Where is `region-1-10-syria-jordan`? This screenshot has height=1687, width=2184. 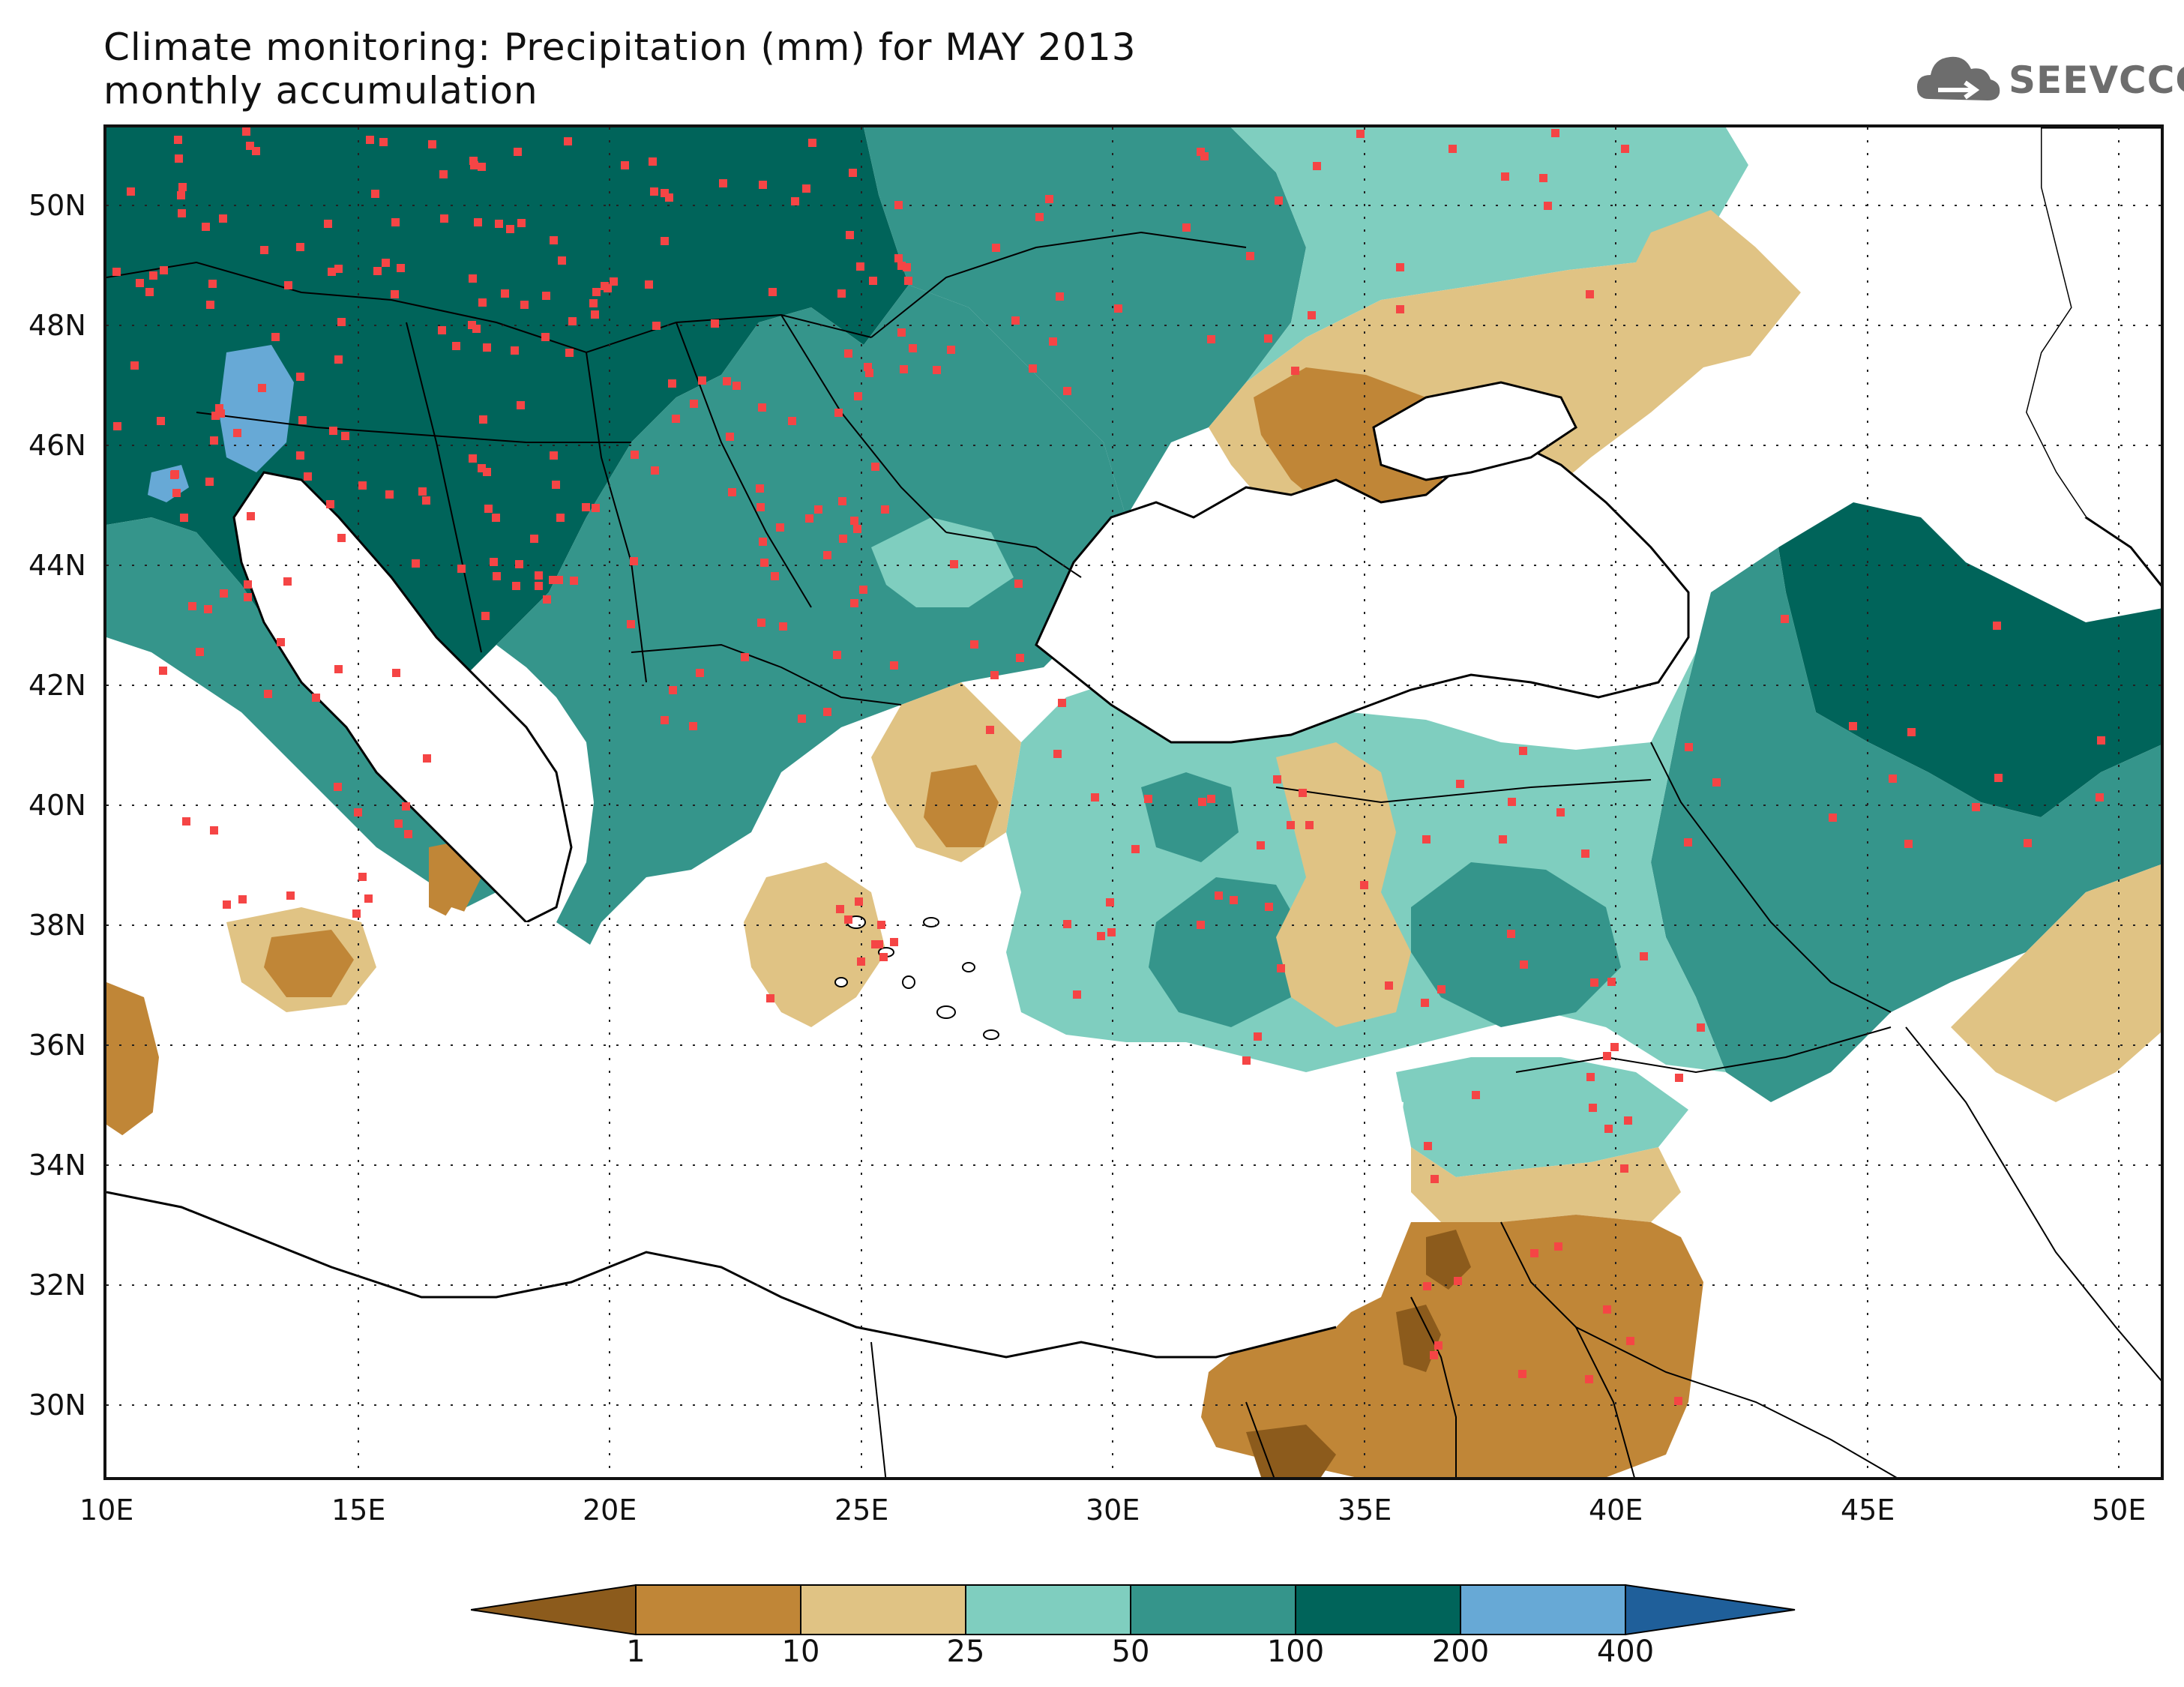 region-1-10-syria-jordan is located at coordinates (1452, 1346).